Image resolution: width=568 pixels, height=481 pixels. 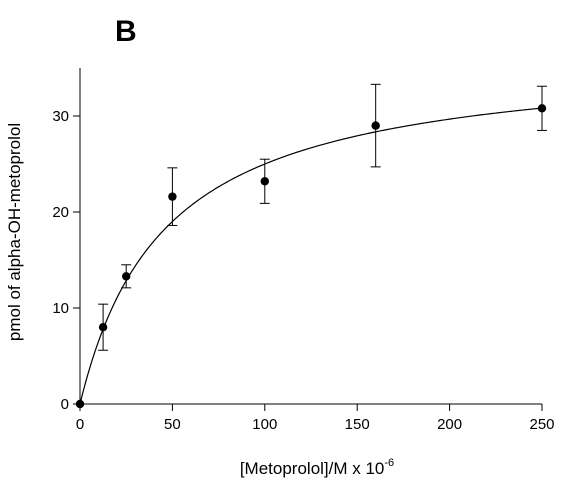 What do you see at coordinates (60, 116) in the screenshot?
I see `y-tick-label: 30` at bounding box center [60, 116].